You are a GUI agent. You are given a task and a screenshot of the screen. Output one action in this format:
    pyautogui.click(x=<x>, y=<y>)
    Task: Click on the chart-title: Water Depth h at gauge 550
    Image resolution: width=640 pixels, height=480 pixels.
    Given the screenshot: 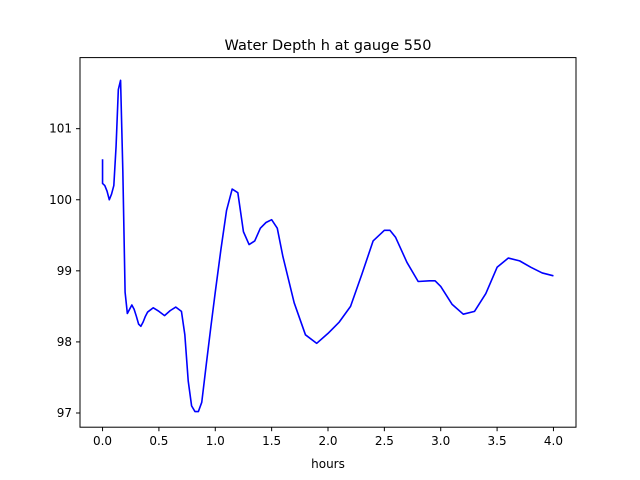 What is the action you would take?
    pyautogui.click(x=328, y=46)
    